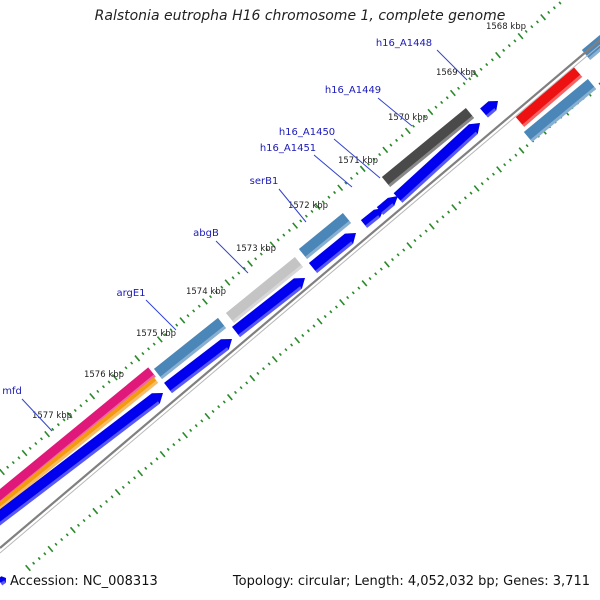 The height and width of the screenshot is (600, 600). Describe the element at coordinates (206, 233) in the screenshot. I see `gene-label: abgB` at that location.